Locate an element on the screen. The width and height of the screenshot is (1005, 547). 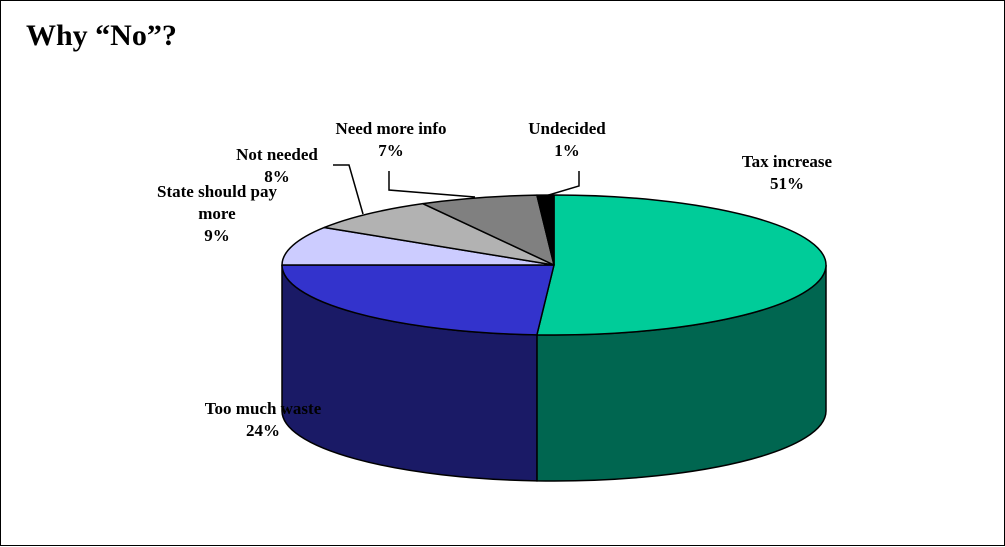
slice-category-label: Need more info is located at coordinates (390, 128).